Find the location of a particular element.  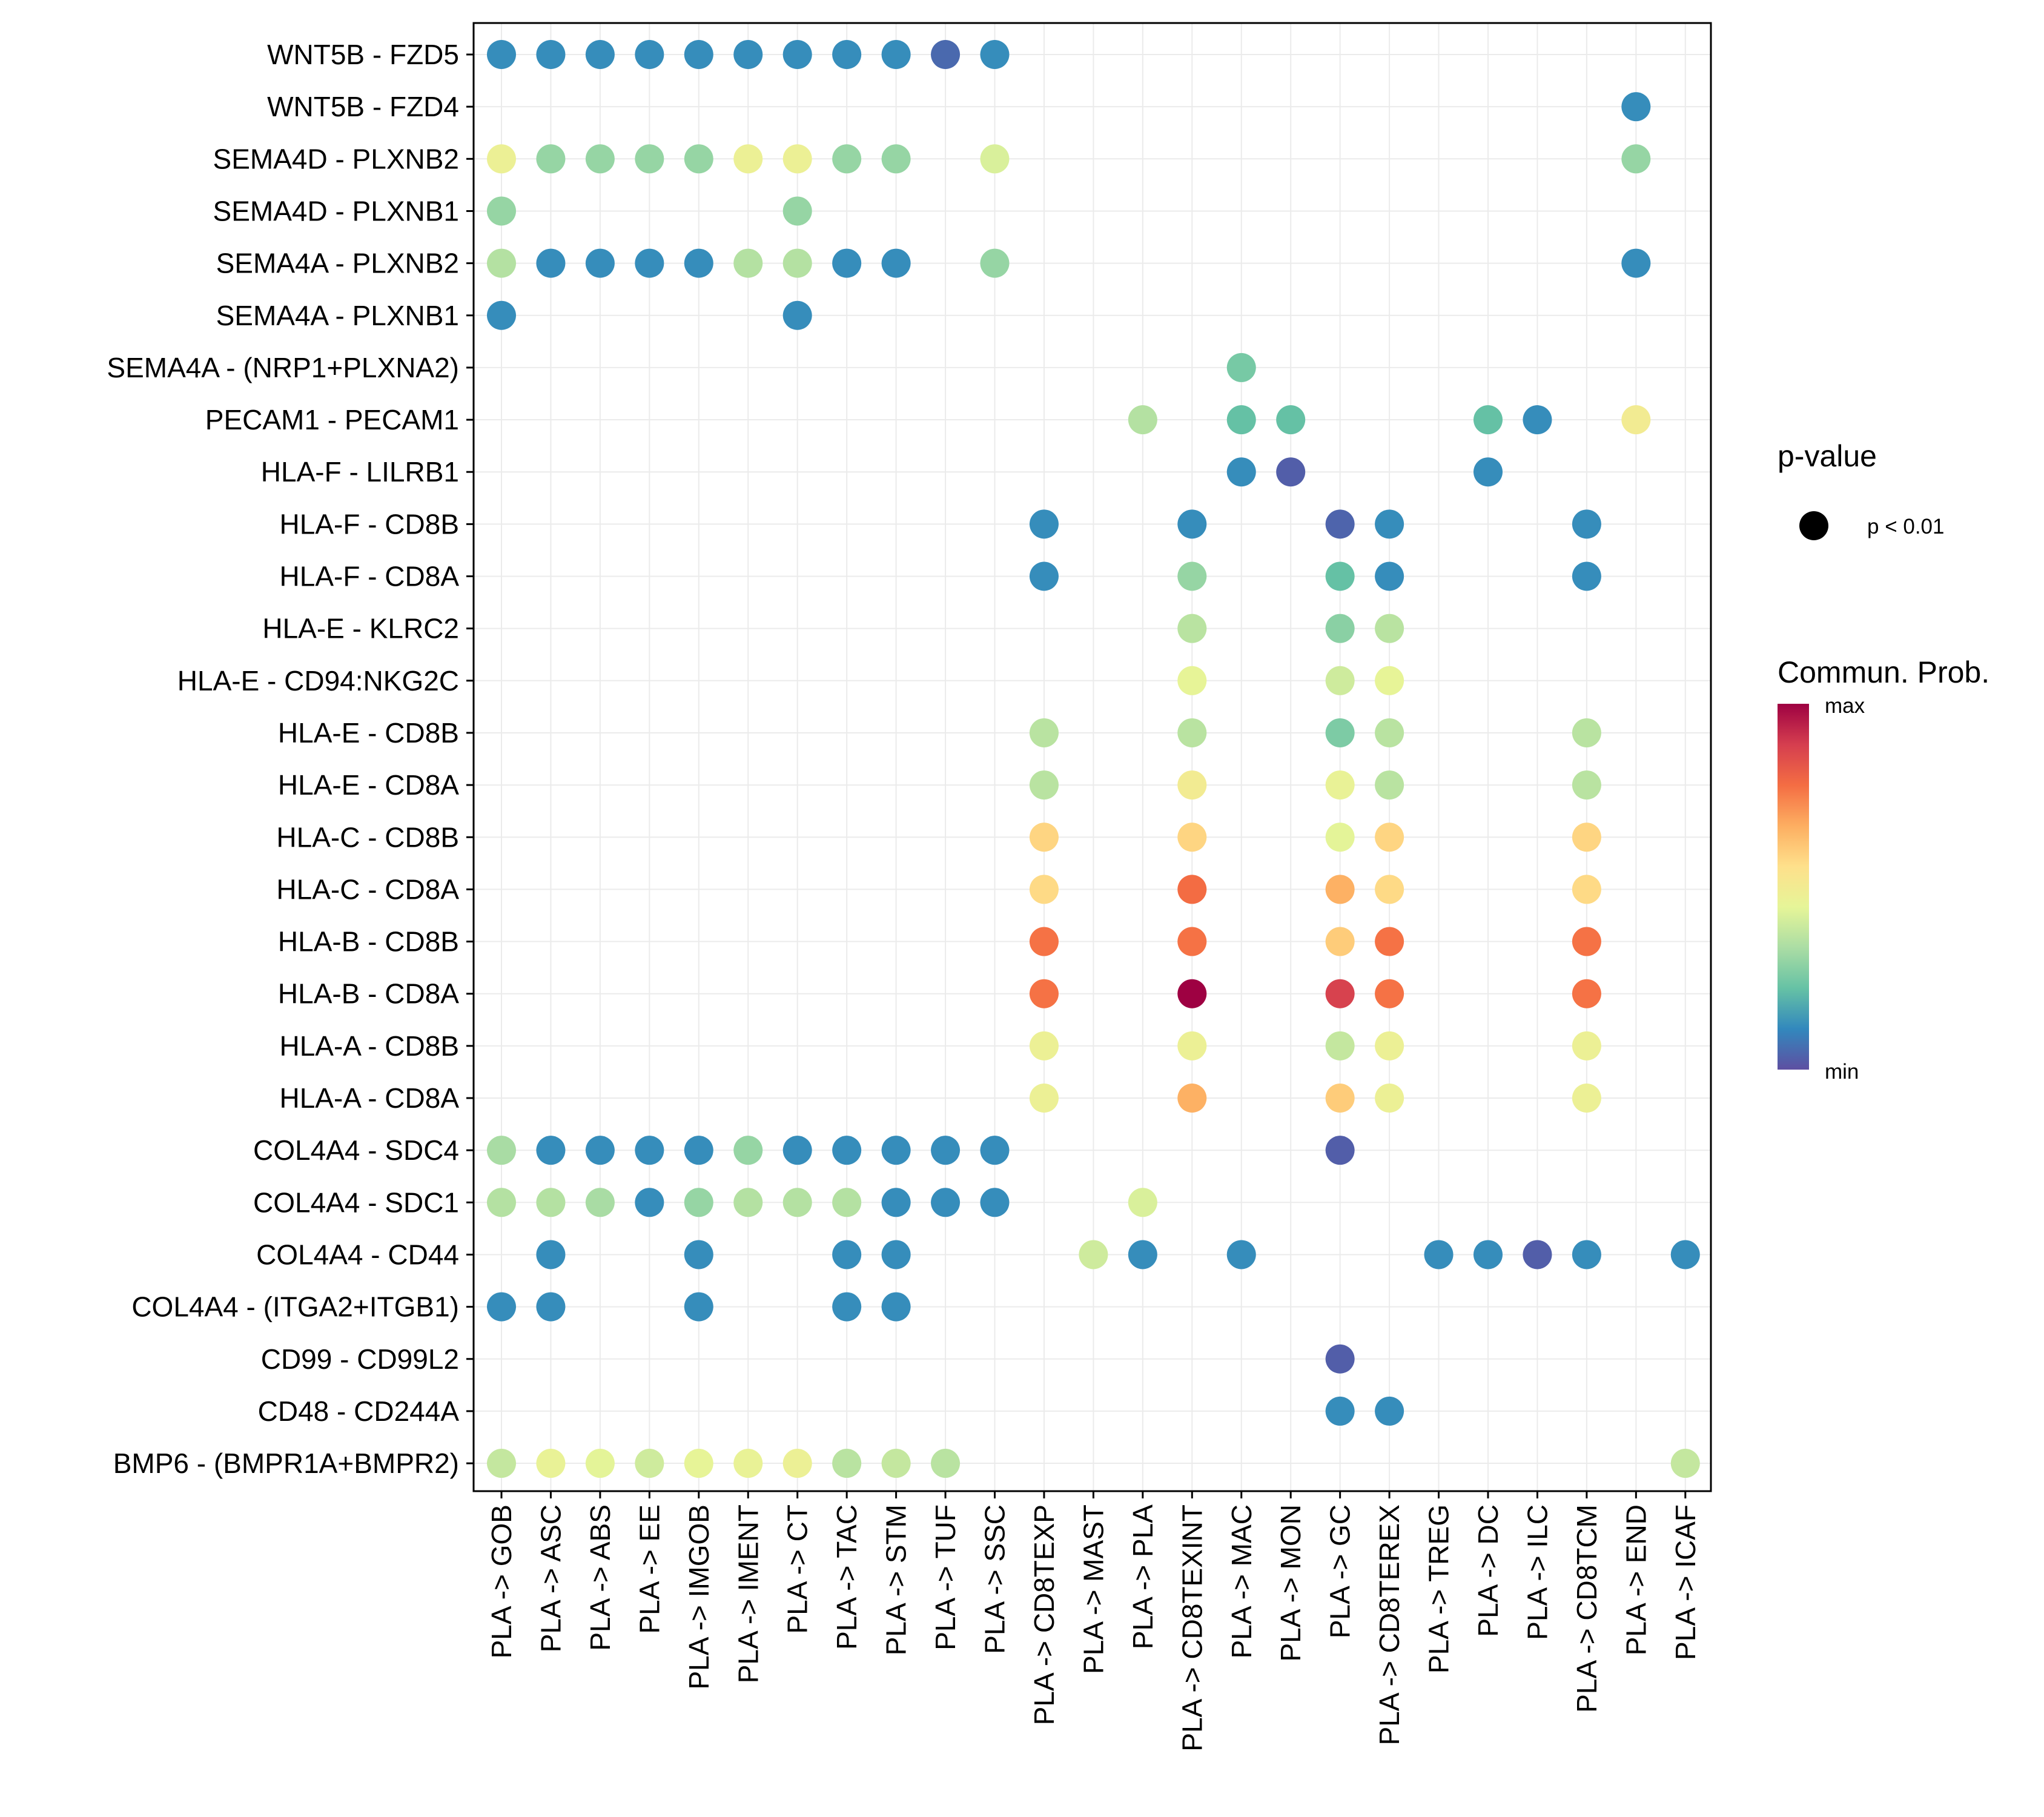

x-tick-label: PLA -> IMGOB is located at coordinates (699, 1597).